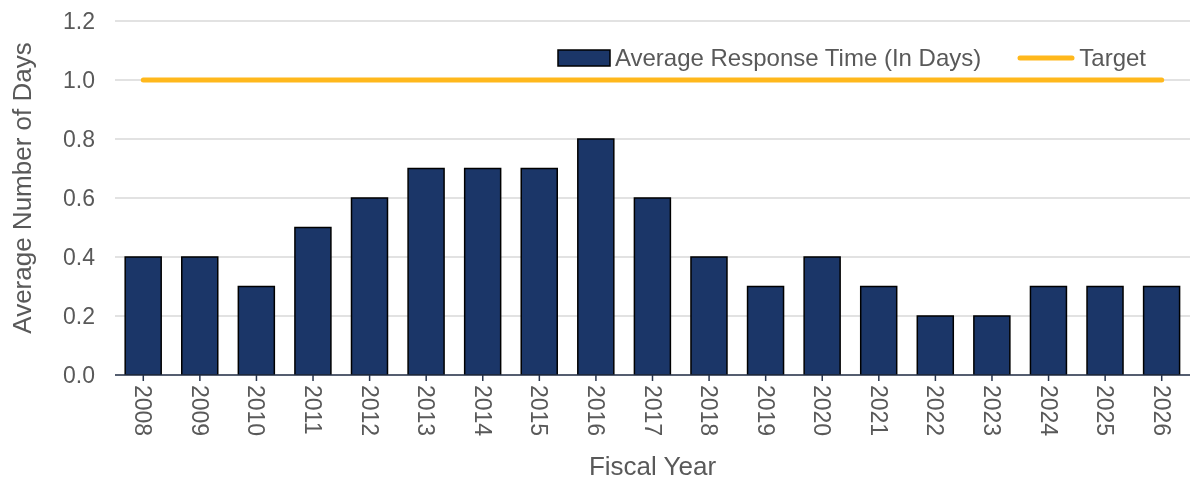 The width and height of the screenshot is (1193, 481). Describe the element at coordinates (313, 410) in the screenshot. I see `x-tick-label: 2011` at that location.